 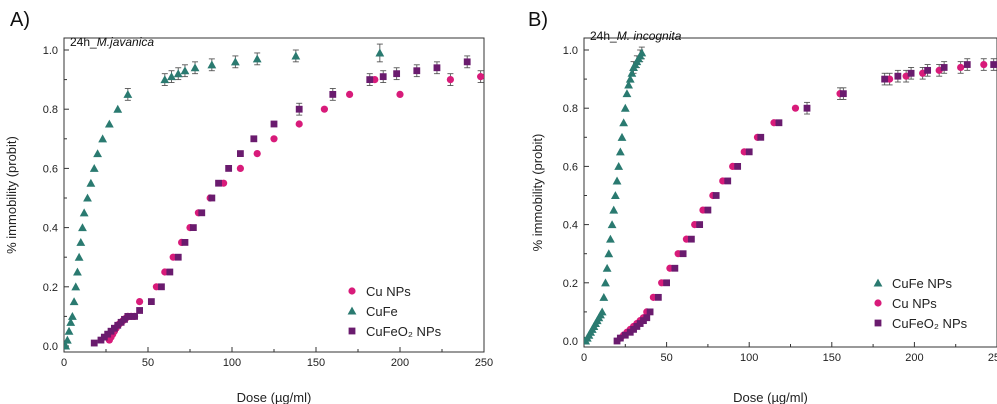 I want to click on legend-marker-cu, so click(x=352, y=291).